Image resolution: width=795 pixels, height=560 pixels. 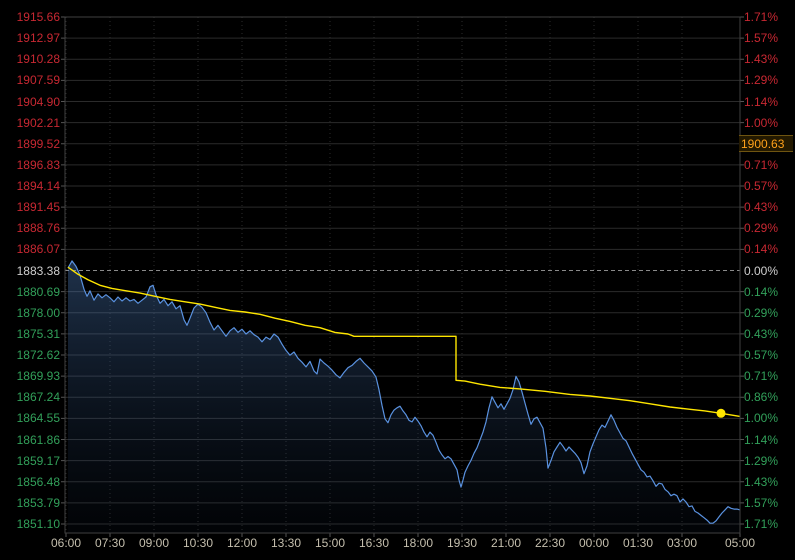 I want to click on percent-axis-label: 0.86%, so click(x=761, y=397).